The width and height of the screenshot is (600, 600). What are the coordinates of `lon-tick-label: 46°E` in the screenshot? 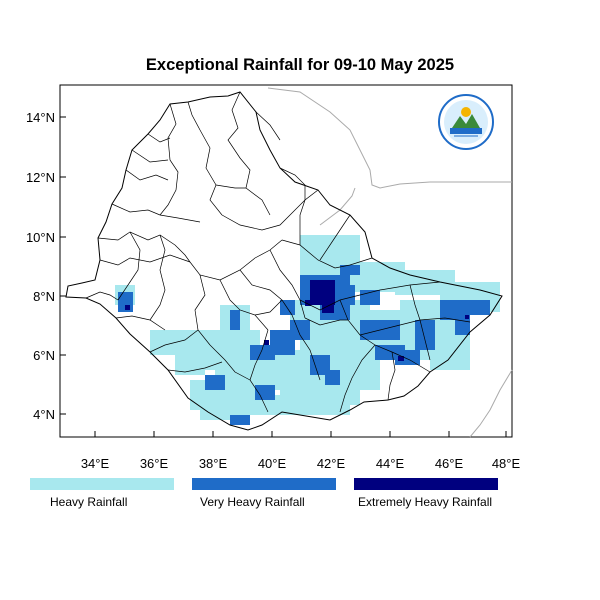 It's located at (449, 463).